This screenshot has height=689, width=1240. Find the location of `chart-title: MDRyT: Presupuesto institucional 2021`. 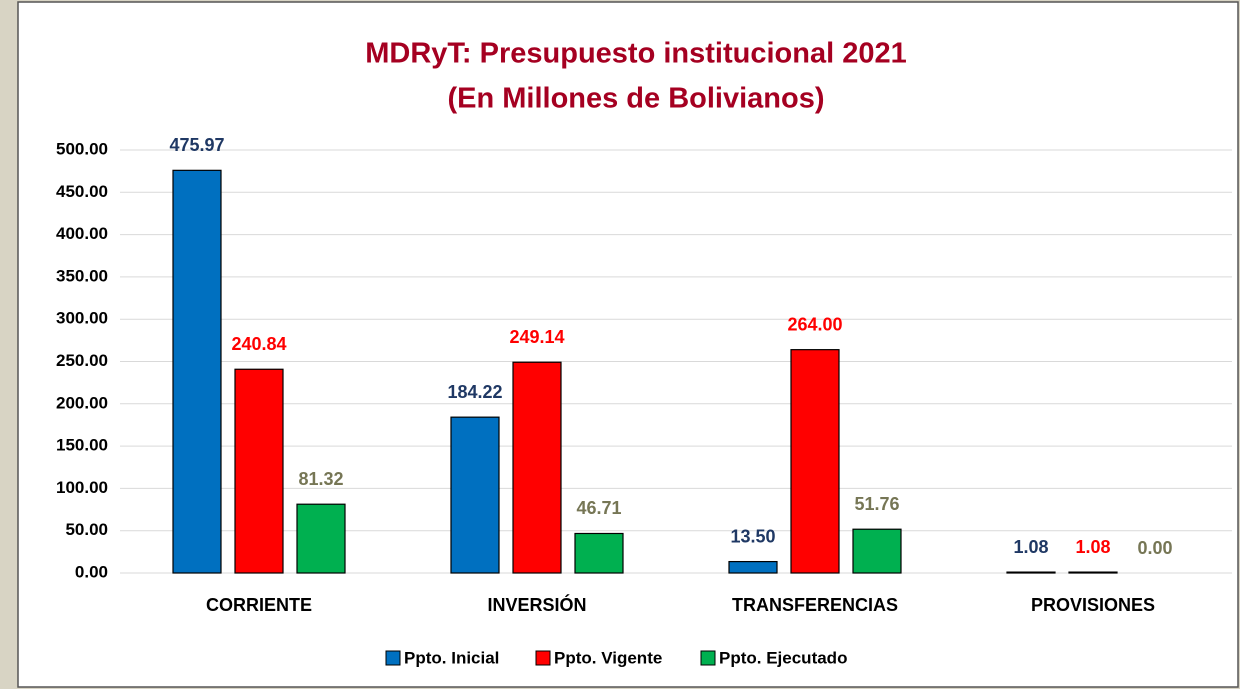

chart-title: MDRyT: Presupuesto institucional 2021 is located at coordinates (635, 54).